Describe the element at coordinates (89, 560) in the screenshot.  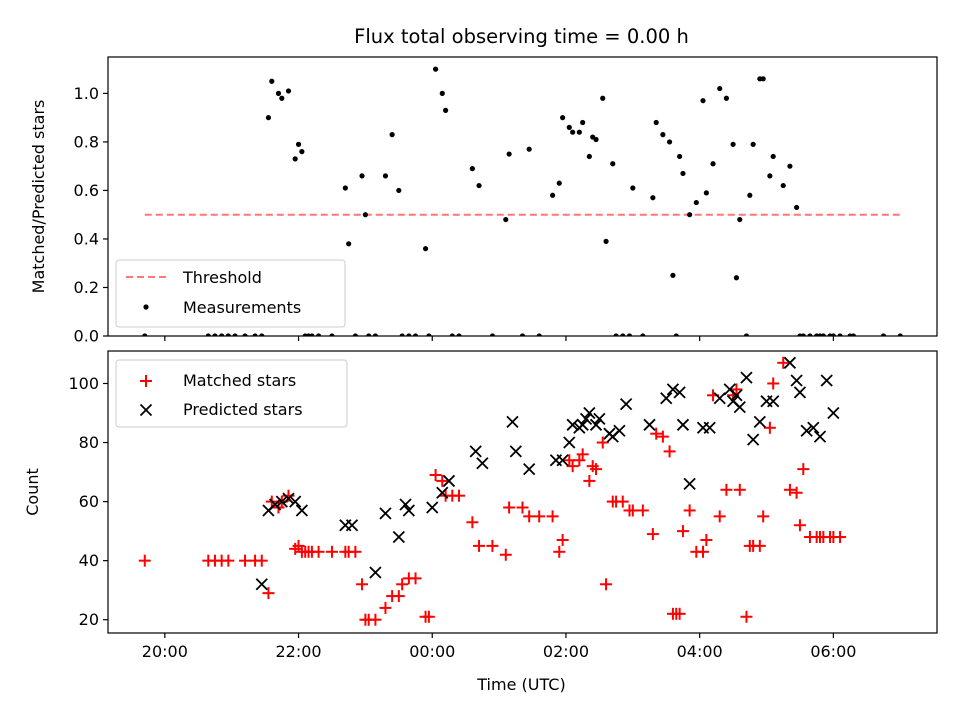
I see `y-tick-label-1: 40` at that location.